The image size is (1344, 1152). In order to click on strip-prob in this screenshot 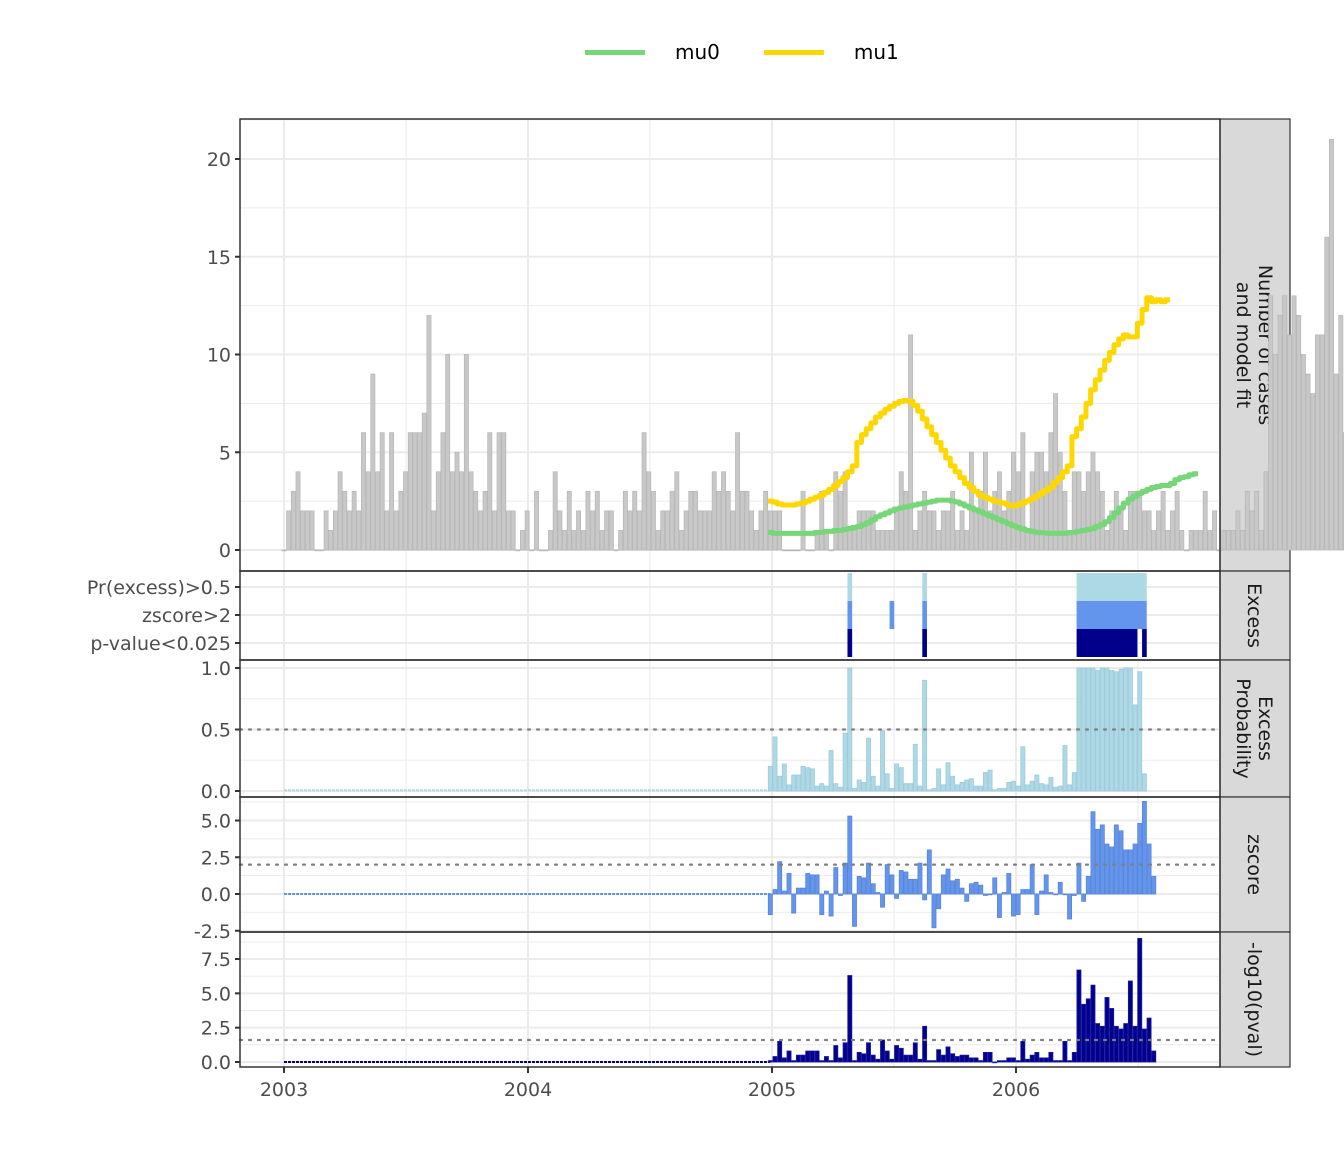, I will do `click(1255, 728)`.